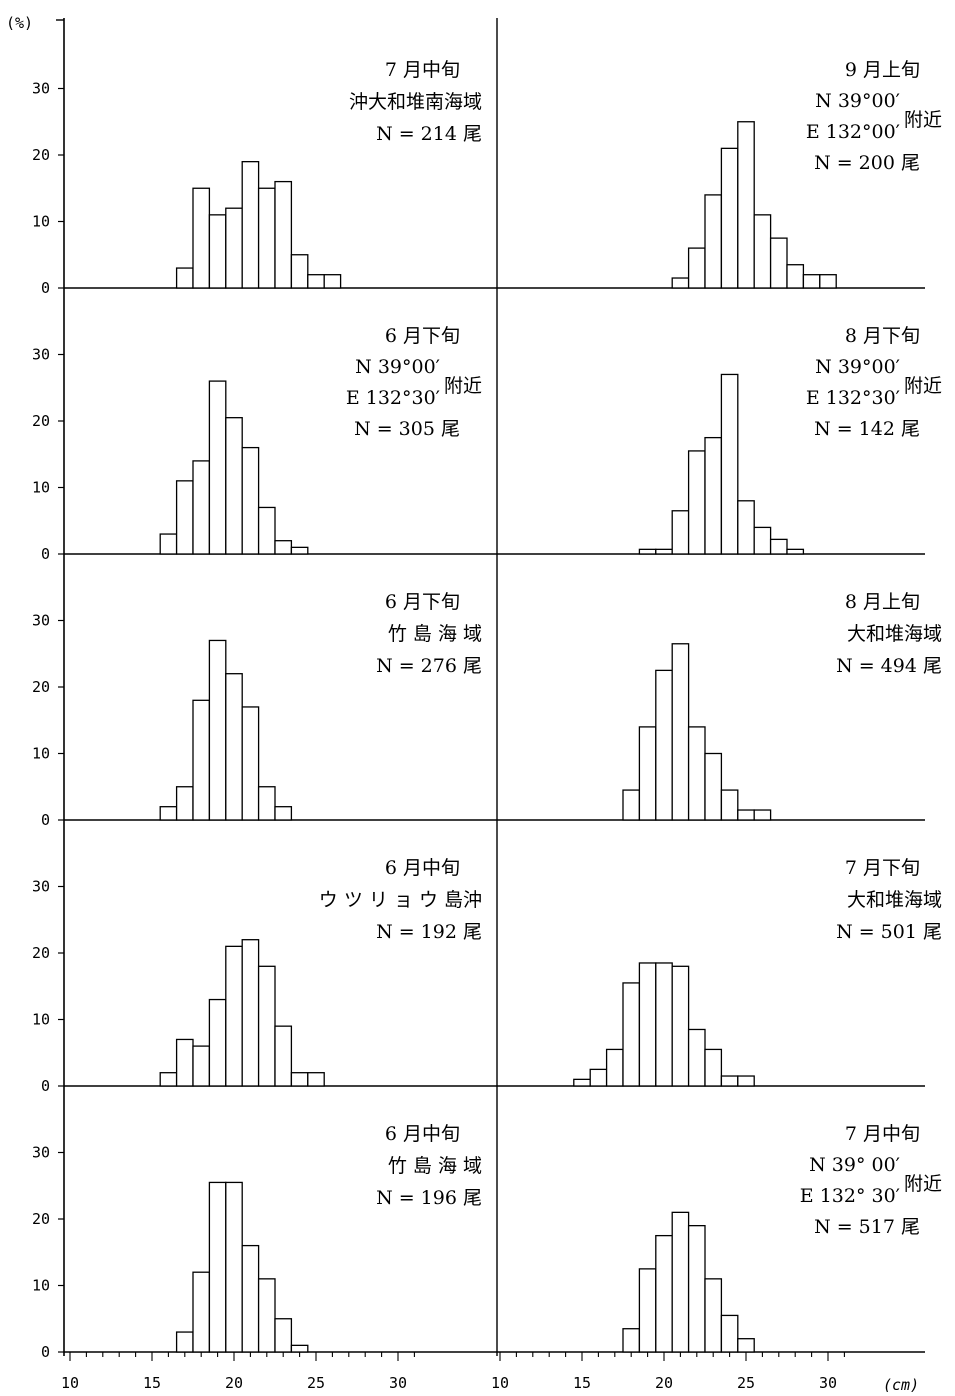  What do you see at coordinates (152, 1383) in the screenshot?
I see `x-tick-label: 15` at bounding box center [152, 1383].